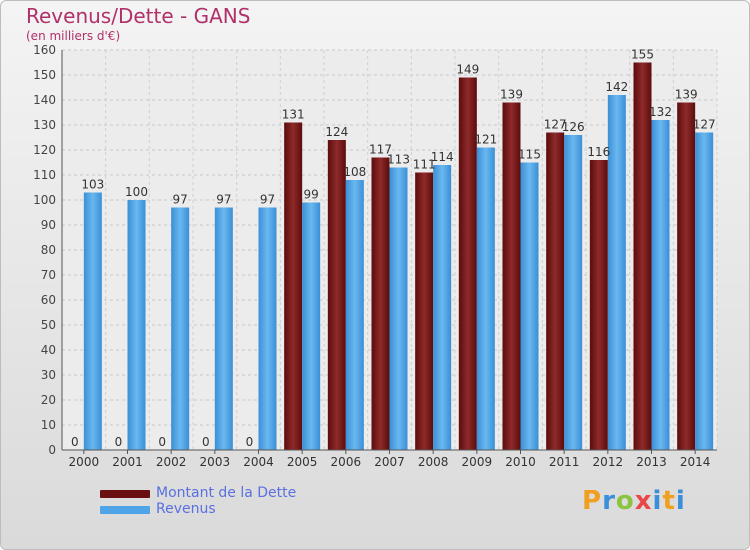  Describe the element at coordinates (573, 127) in the screenshot. I see `data-label-revenus: 126` at that location.